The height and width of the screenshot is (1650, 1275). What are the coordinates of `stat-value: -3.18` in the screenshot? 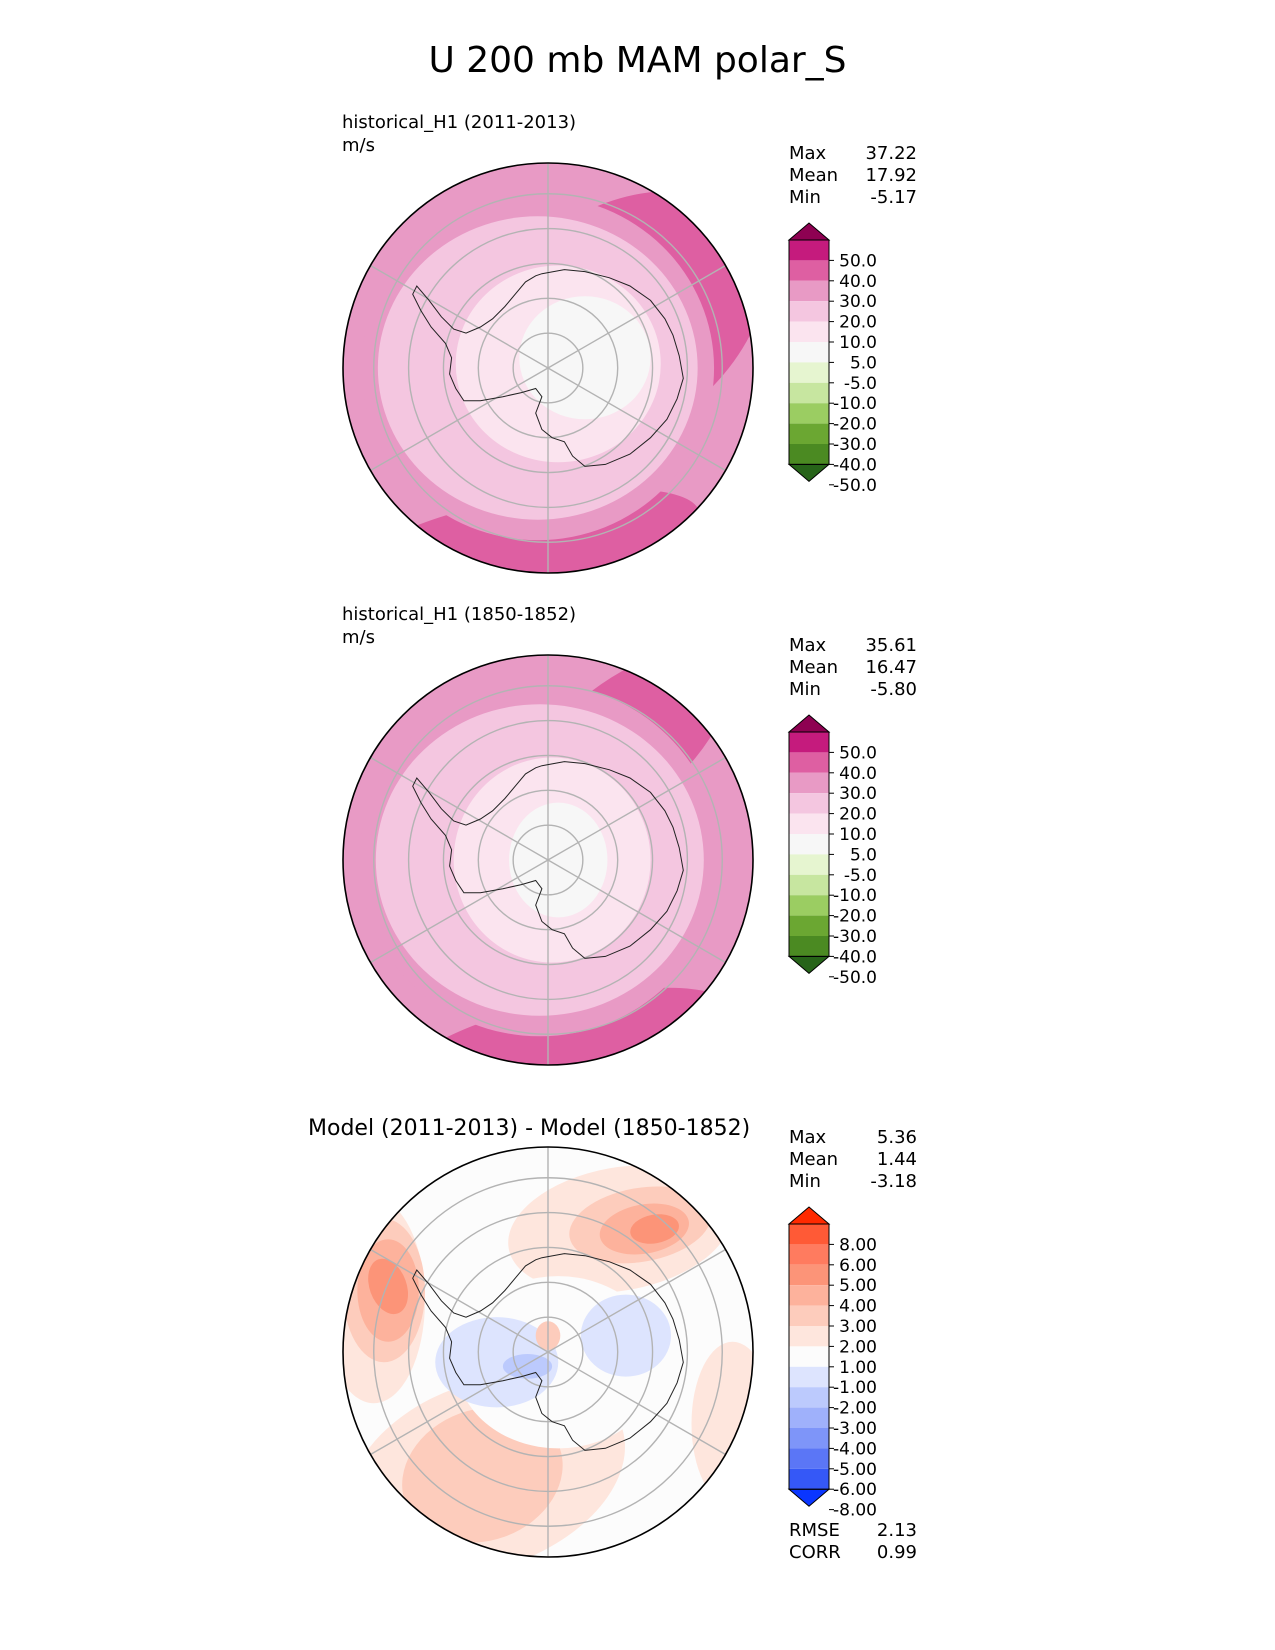 It's located at (893, 1181).